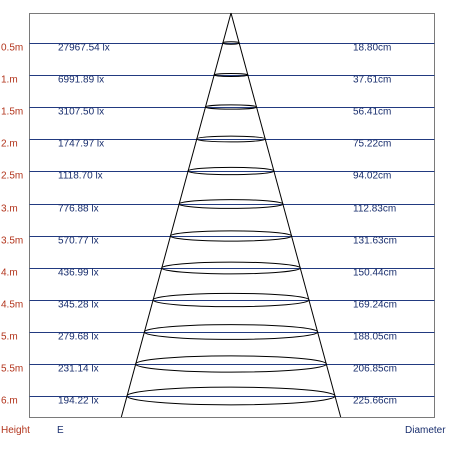 The height and width of the screenshot is (463, 463). What do you see at coordinates (374, 209) in the screenshot?
I see `row-diameter: 112.83cm` at bounding box center [374, 209].